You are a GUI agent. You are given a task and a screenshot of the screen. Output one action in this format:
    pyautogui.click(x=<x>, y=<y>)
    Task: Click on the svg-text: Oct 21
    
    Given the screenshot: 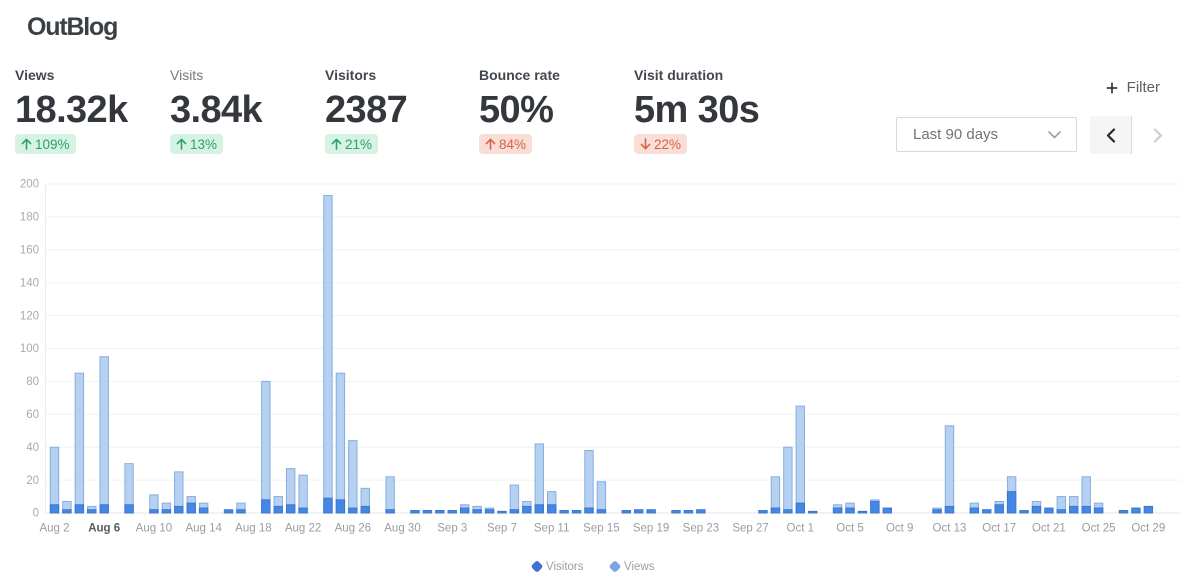 What is the action you would take?
    pyautogui.click(x=1049, y=529)
    